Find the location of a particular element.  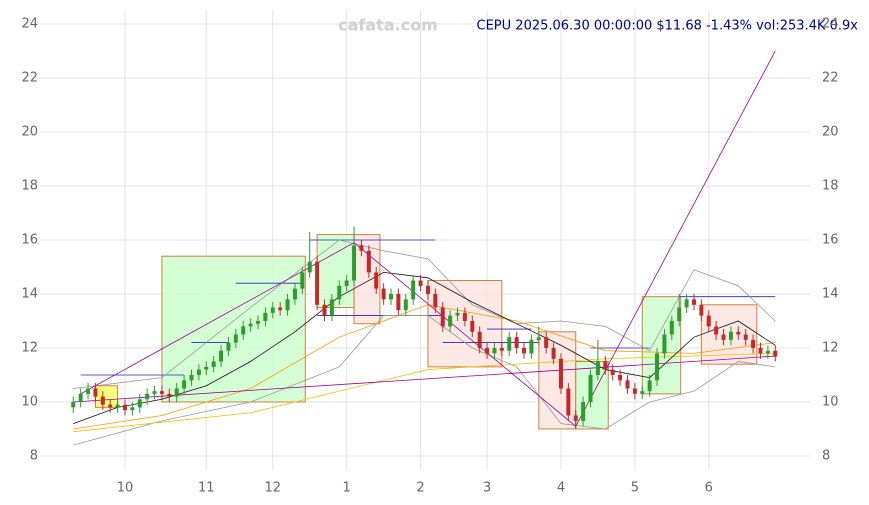

y-tick-label: 10 is located at coordinates (29, 401).